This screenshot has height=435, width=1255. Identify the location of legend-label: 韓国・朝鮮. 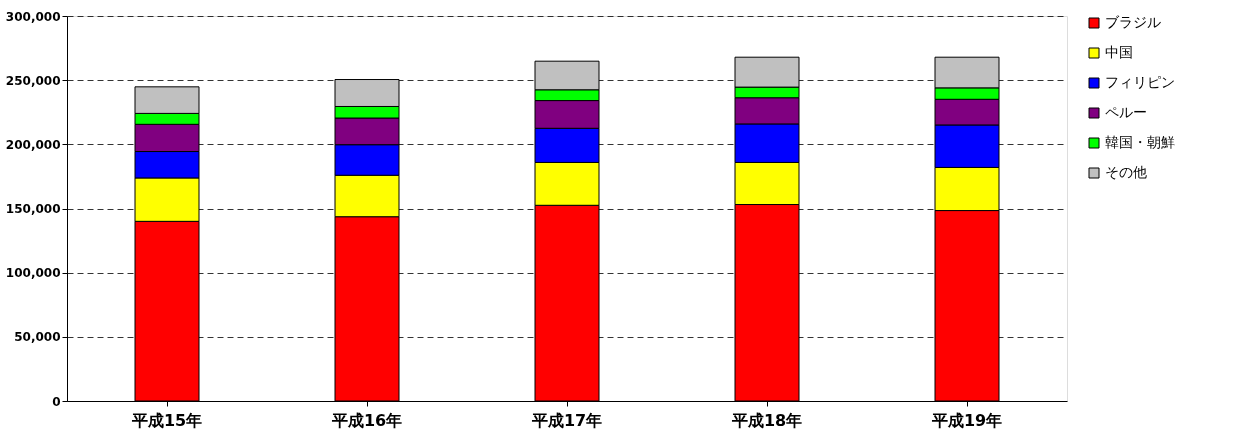
(1140, 142).